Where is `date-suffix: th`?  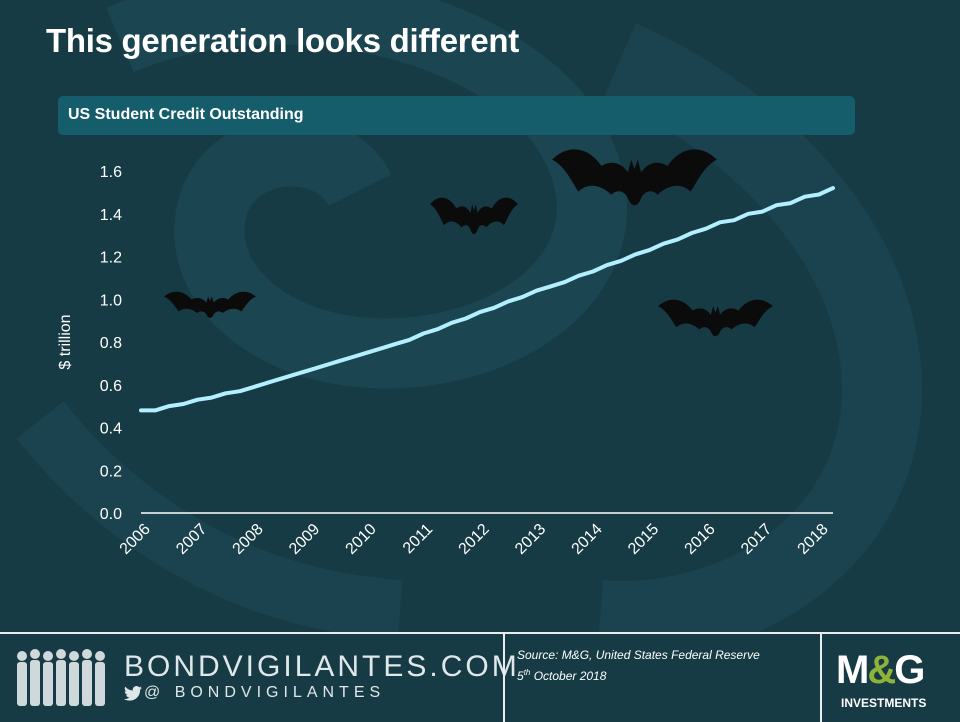 date-suffix: th is located at coordinates (527, 672).